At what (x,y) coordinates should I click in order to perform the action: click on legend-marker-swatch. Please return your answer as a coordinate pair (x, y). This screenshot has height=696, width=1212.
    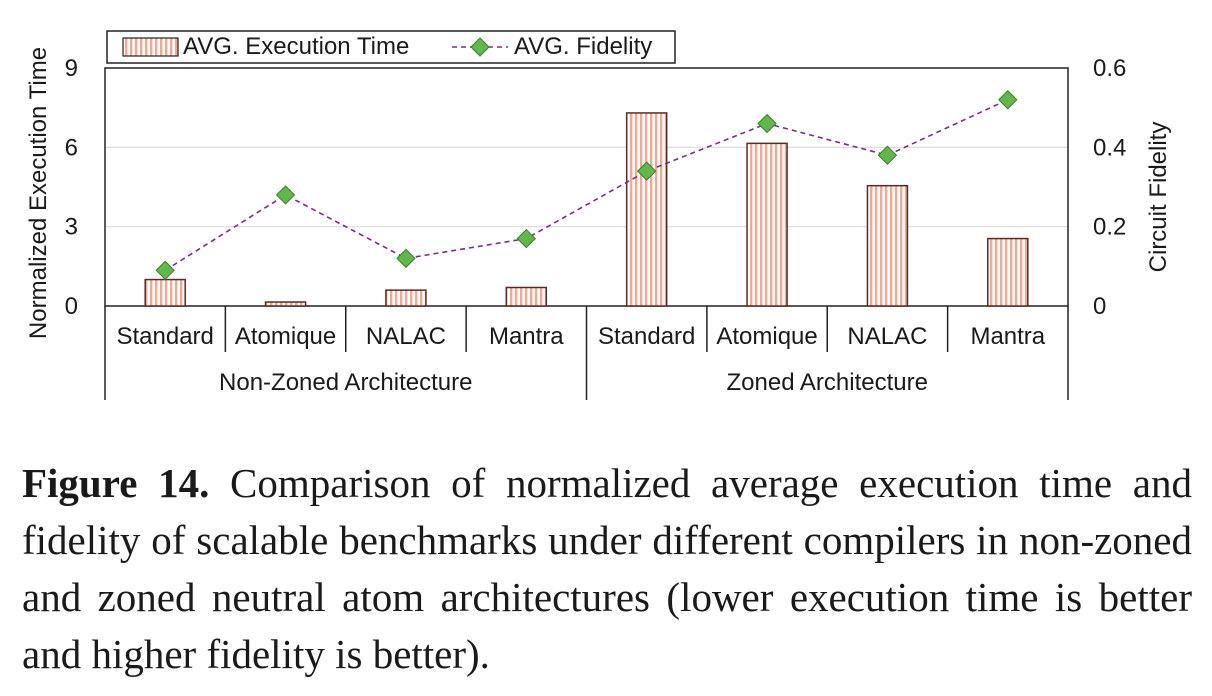
    Looking at the image, I should click on (480, 47).